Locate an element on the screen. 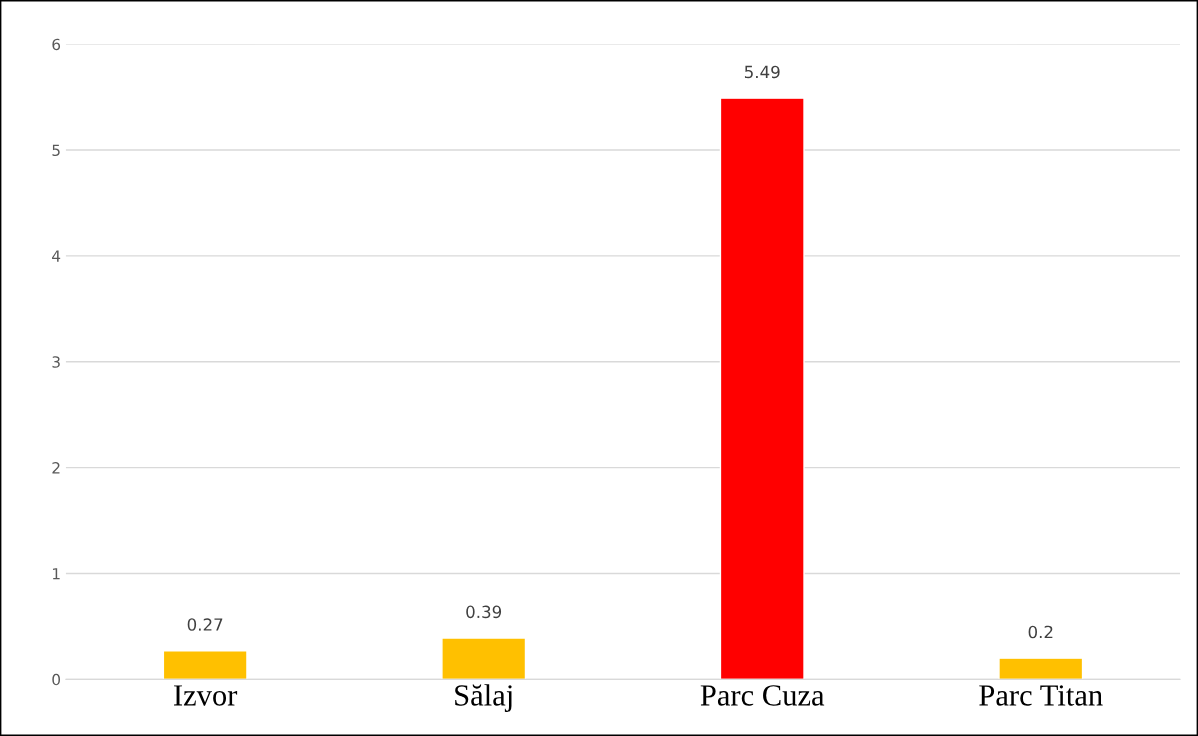  y-tick-label: 2 is located at coordinates (56, 468).